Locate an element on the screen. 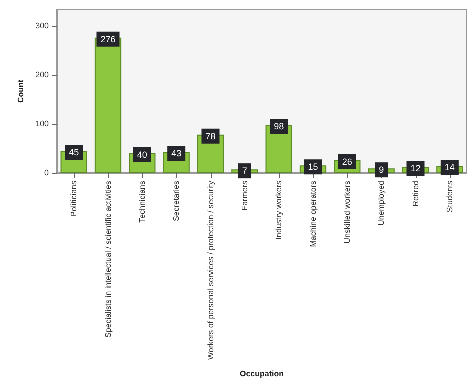  data-label: 12 is located at coordinates (415, 169).